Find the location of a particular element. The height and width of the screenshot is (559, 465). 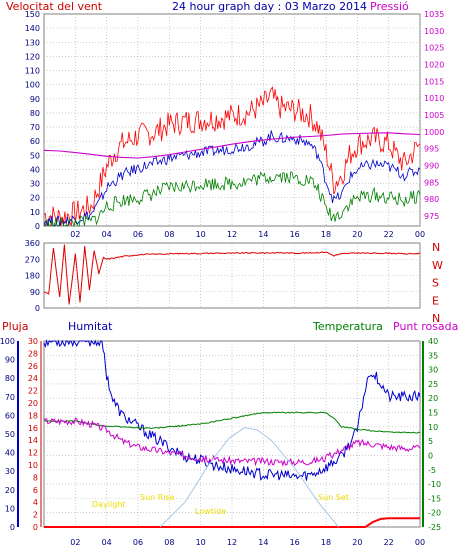

rain-tick-label: 12 is located at coordinates (33, 453).